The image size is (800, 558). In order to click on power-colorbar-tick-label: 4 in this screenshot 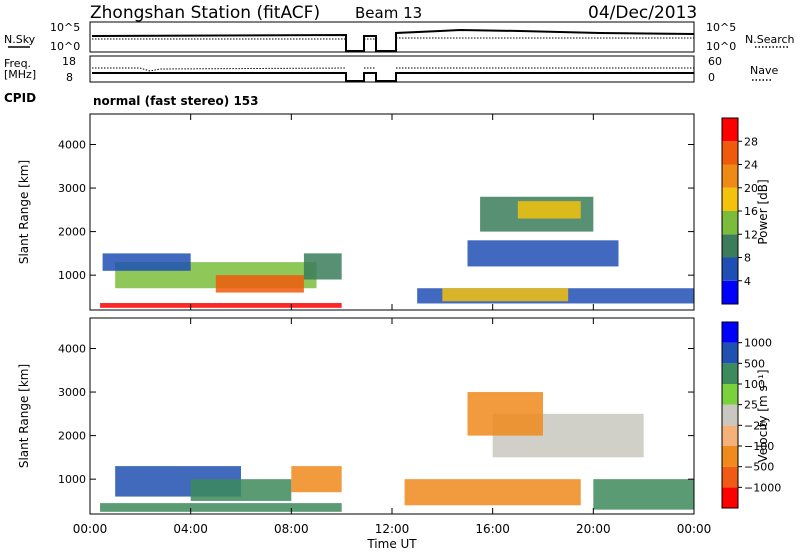, I will do `click(747, 281)`.